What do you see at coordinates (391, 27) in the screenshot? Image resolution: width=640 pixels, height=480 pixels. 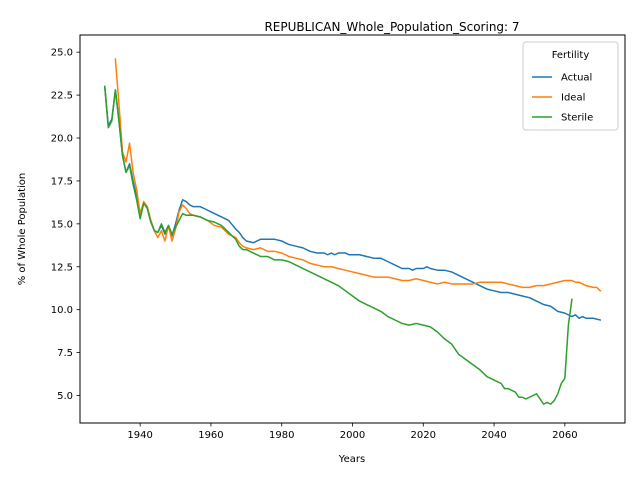 I see `chart-title: REPUBLICAN_Whole_Population_Scoring: 7` at bounding box center [391, 27].